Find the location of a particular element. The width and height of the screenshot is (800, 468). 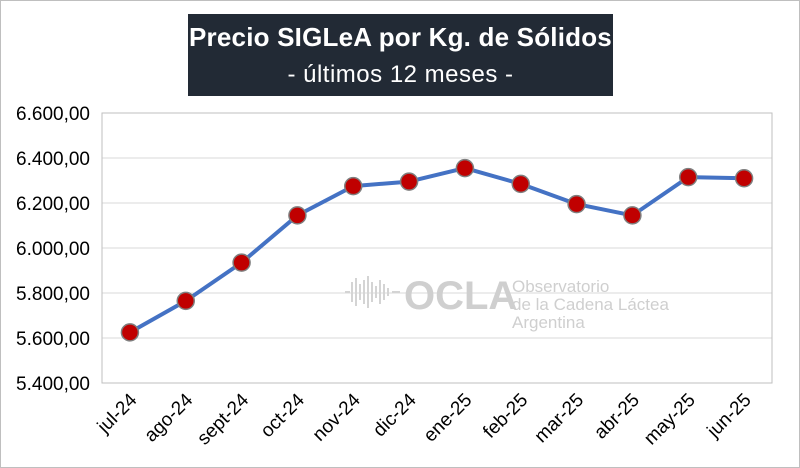

x-tick-label: may-25 is located at coordinates (670, 420).